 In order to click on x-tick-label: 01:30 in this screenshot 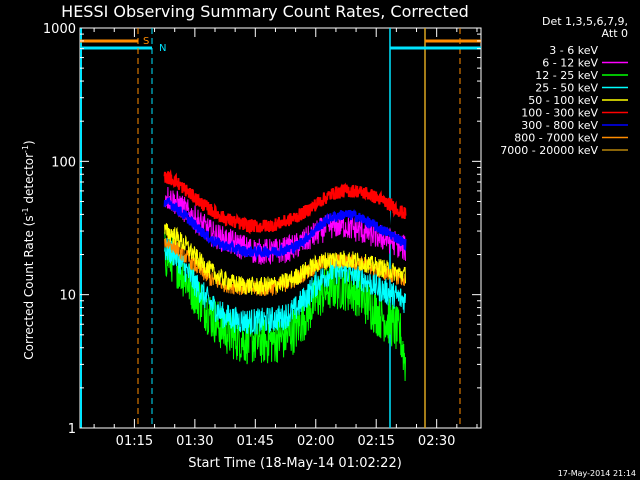, I will do `click(194, 441)`.